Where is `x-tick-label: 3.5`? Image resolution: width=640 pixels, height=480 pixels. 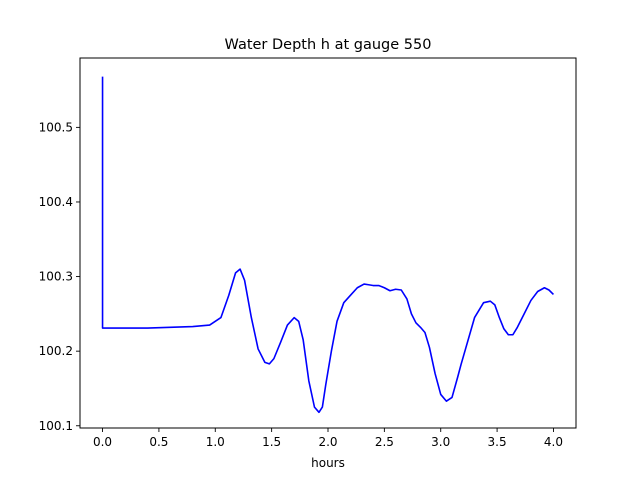 x-tick-label: 3.5 is located at coordinates (497, 442).